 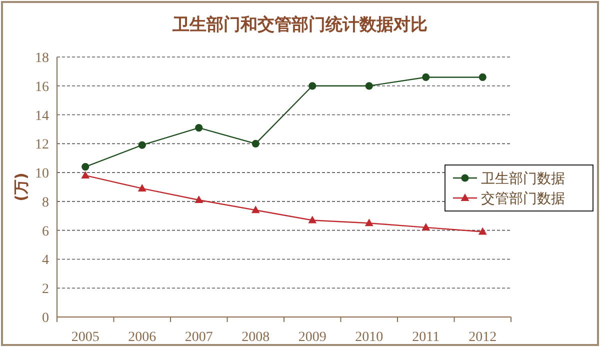 What do you see at coordinates (42, 116) in the screenshot?
I see `y-tick-label: 14` at bounding box center [42, 116].